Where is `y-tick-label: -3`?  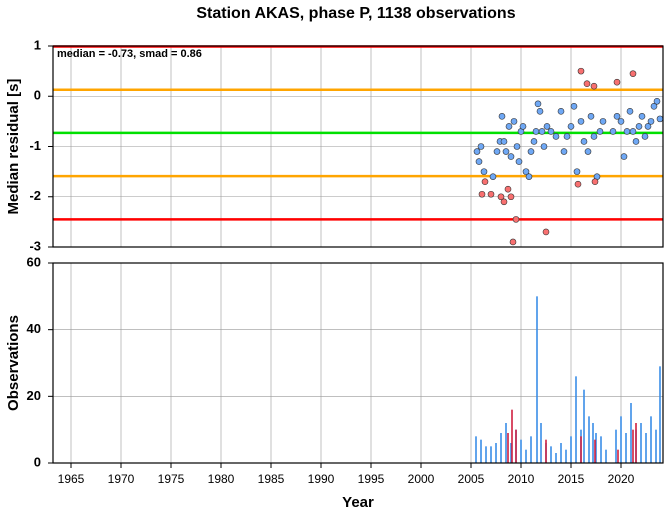 y-tick-label: -3 is located at coordinates (35, 245).